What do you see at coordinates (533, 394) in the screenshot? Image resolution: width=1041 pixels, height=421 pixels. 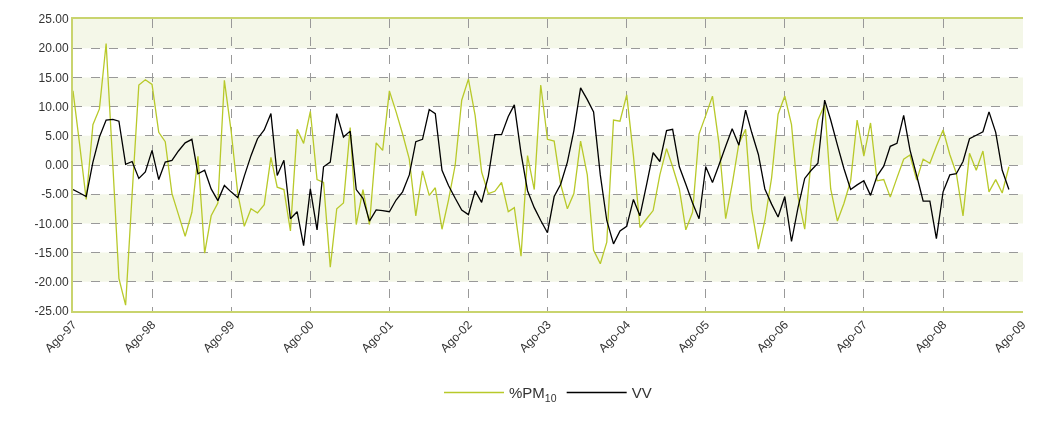 I see `legend-label: %PM$_{10}$` at bounding box center [533, 394].